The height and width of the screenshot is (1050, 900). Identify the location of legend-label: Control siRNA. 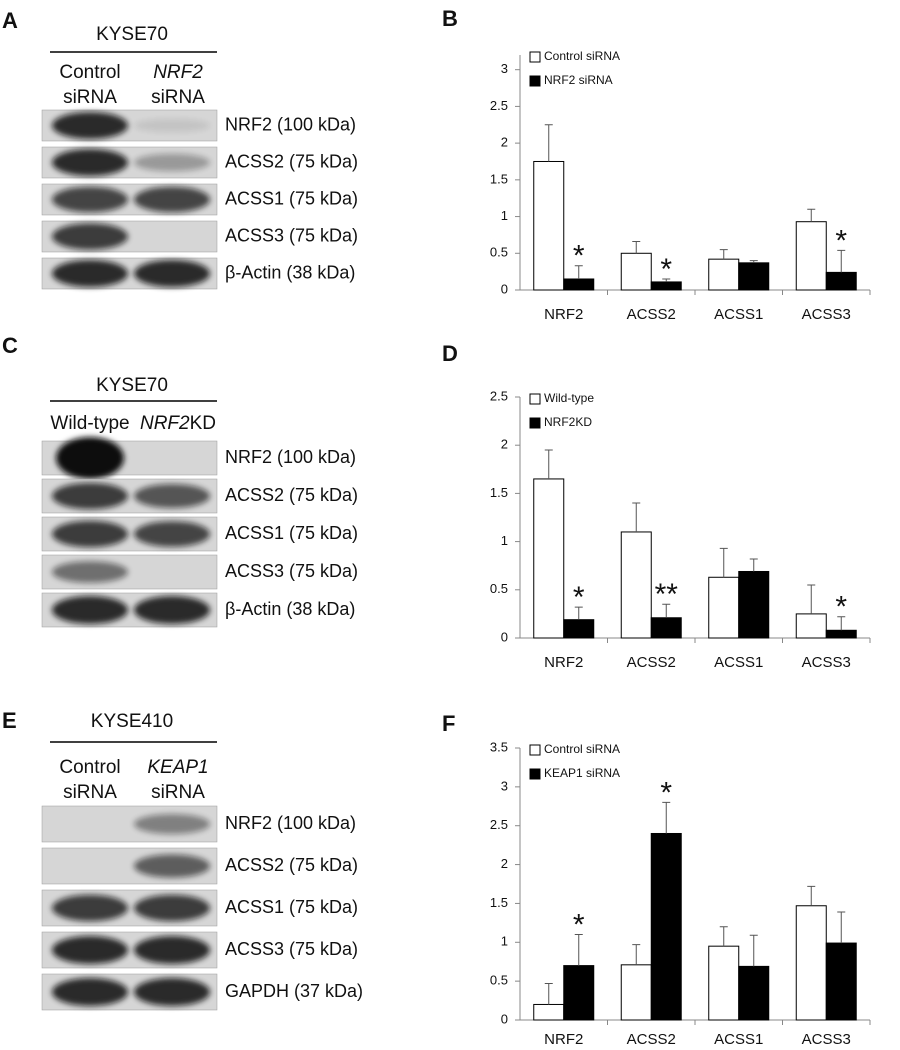
(582, 56).